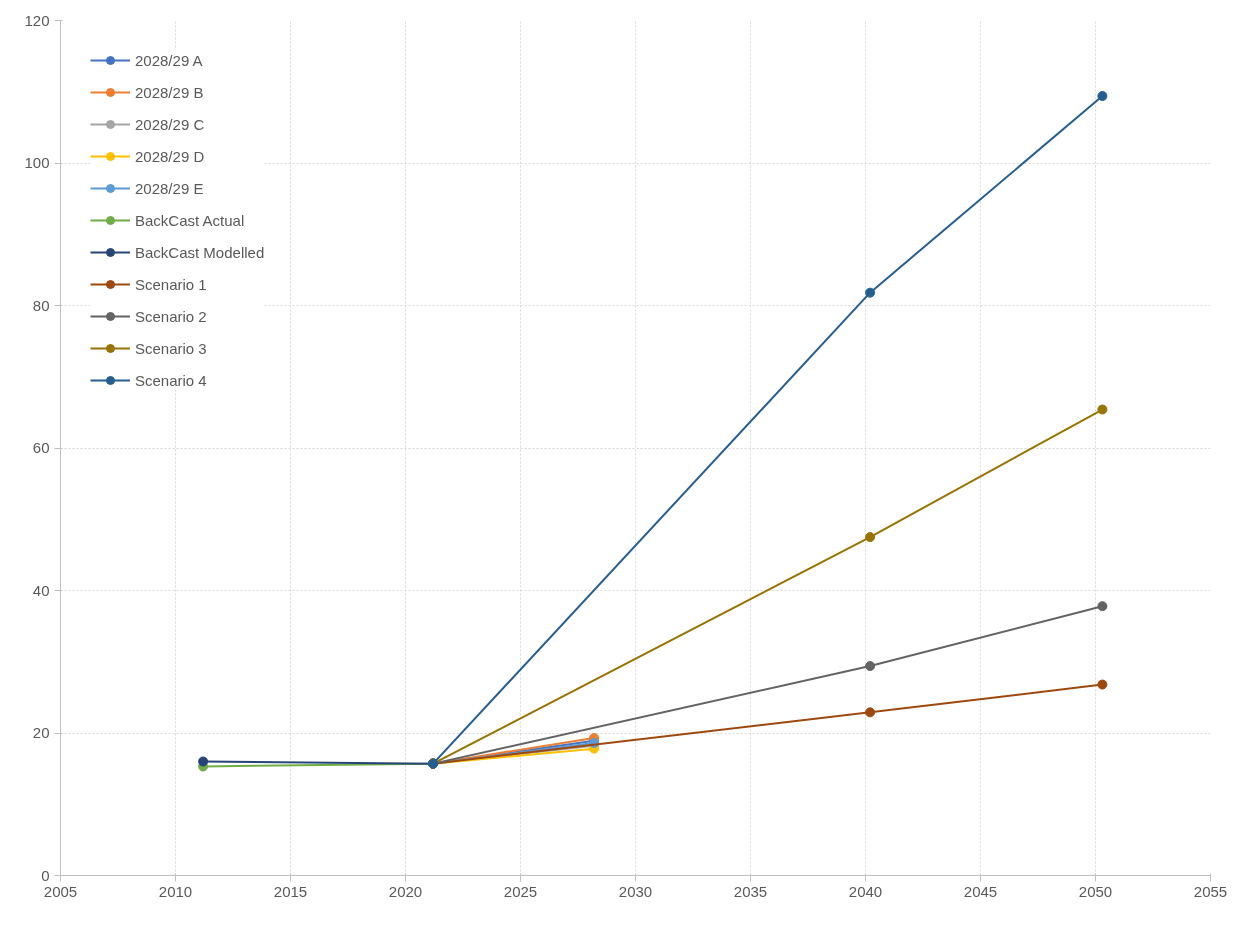  I want to click on legend-label: Scenario 2, so click(171, 316).